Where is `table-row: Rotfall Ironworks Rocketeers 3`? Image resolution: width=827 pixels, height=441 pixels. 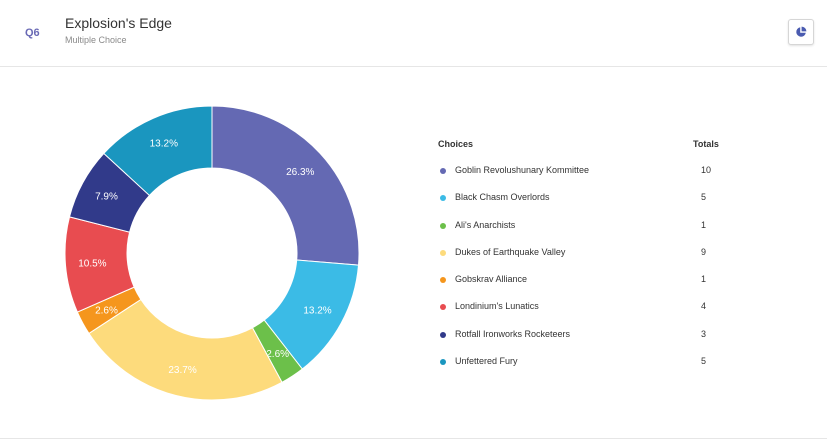 table-row: Rotfall Ironworks Rocketeers 3 is located at coordinates (588, 335).